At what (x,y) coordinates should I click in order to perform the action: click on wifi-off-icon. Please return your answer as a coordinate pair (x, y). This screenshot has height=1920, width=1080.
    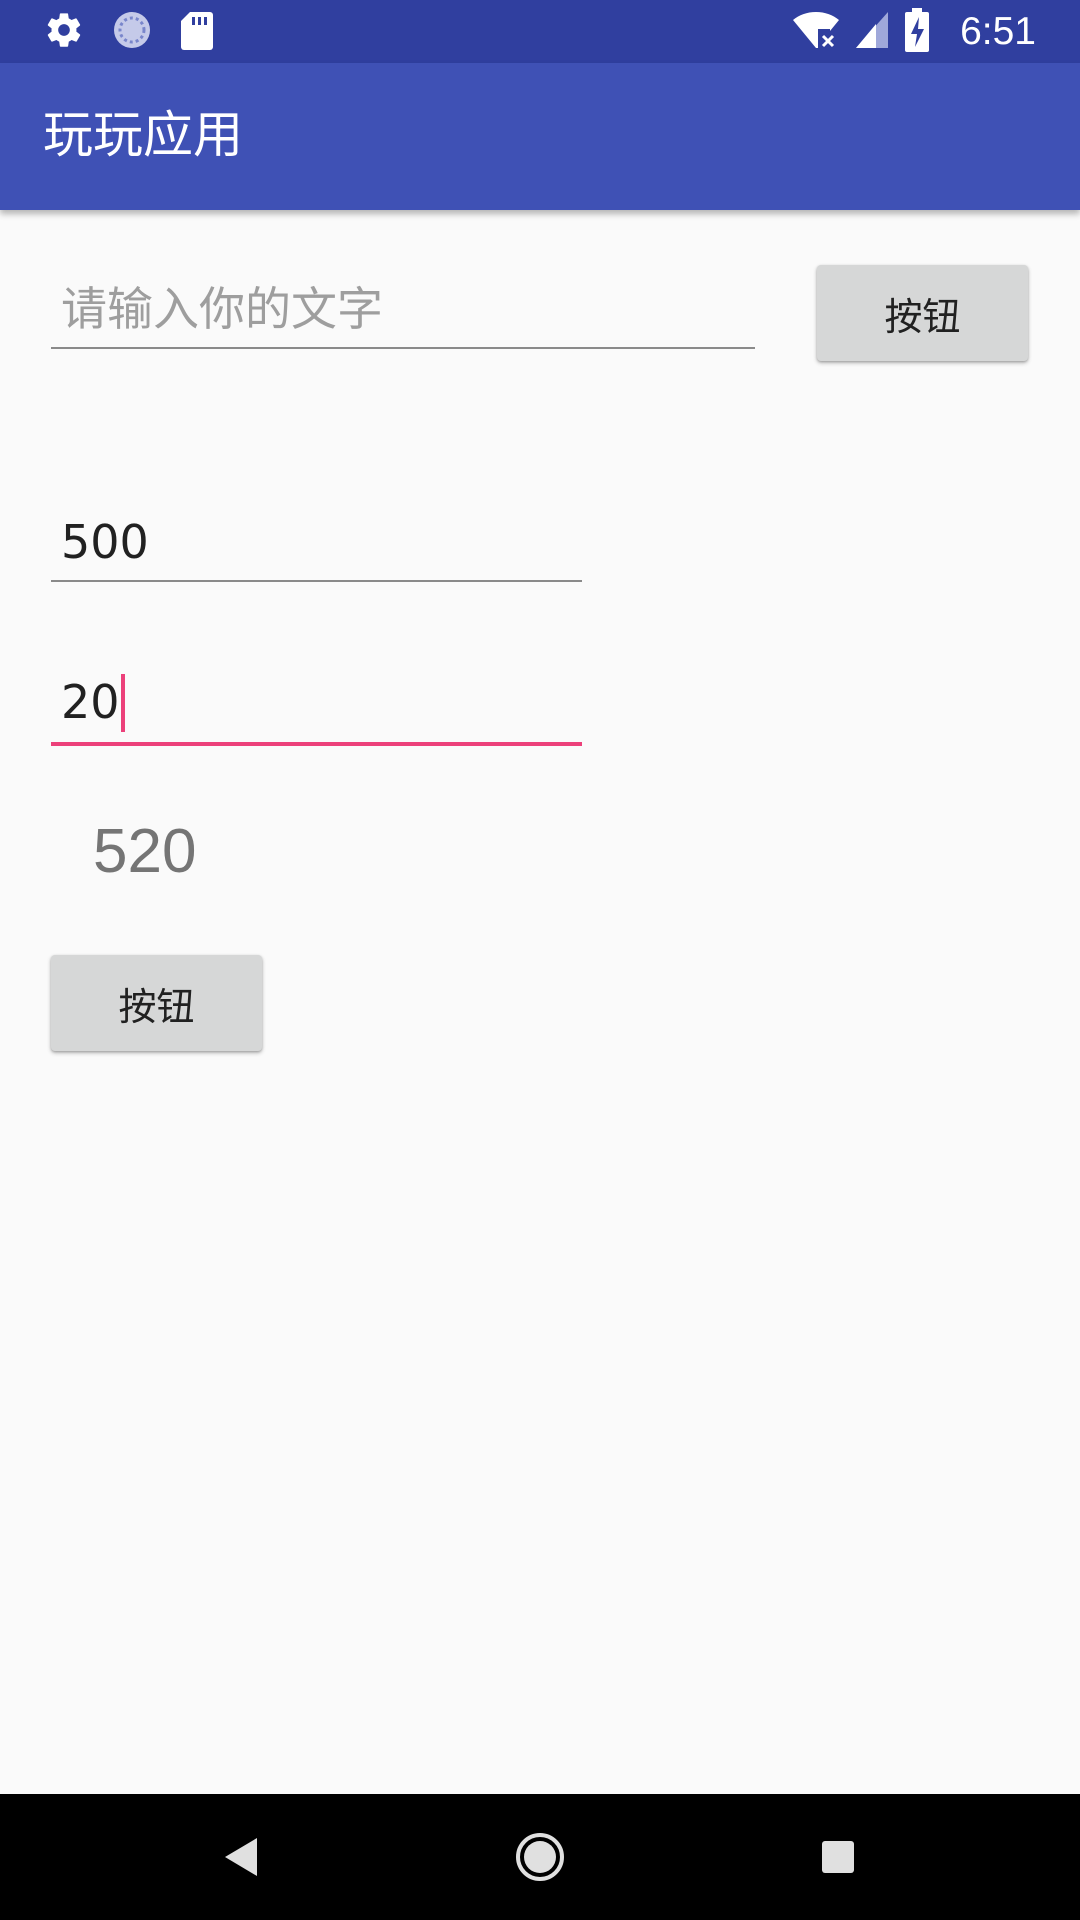
    Looking at the image, I should click on (816, 32).